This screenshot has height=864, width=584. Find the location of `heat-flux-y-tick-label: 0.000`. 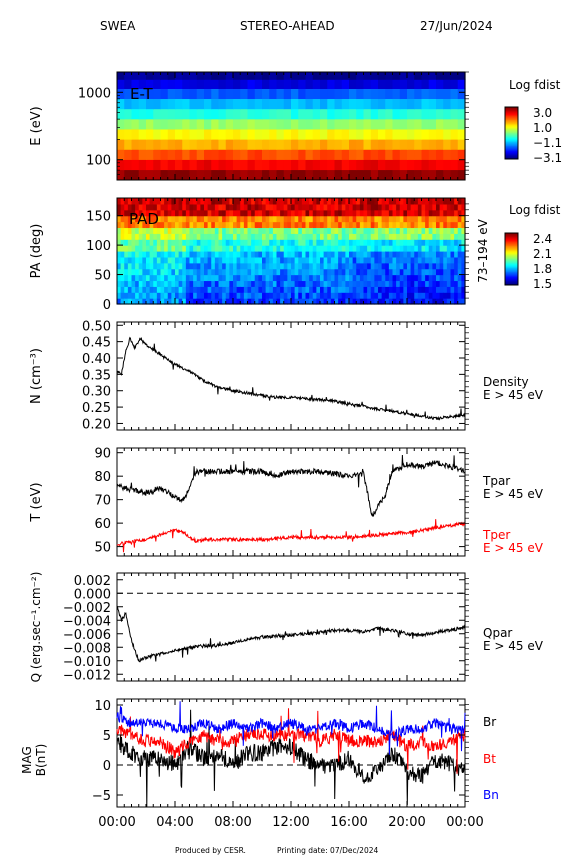

heat-flux-y-tick-label: 0.000 is located at coordinates (92, 594).